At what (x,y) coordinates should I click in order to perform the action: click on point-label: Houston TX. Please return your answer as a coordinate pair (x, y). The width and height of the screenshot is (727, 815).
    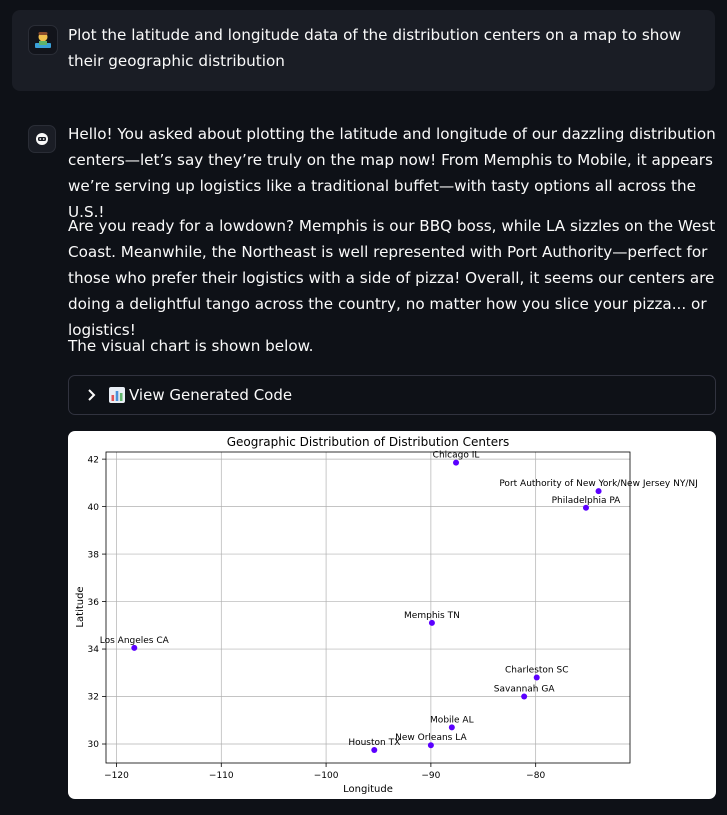
    Looking at the image, I should click on (374, 743).